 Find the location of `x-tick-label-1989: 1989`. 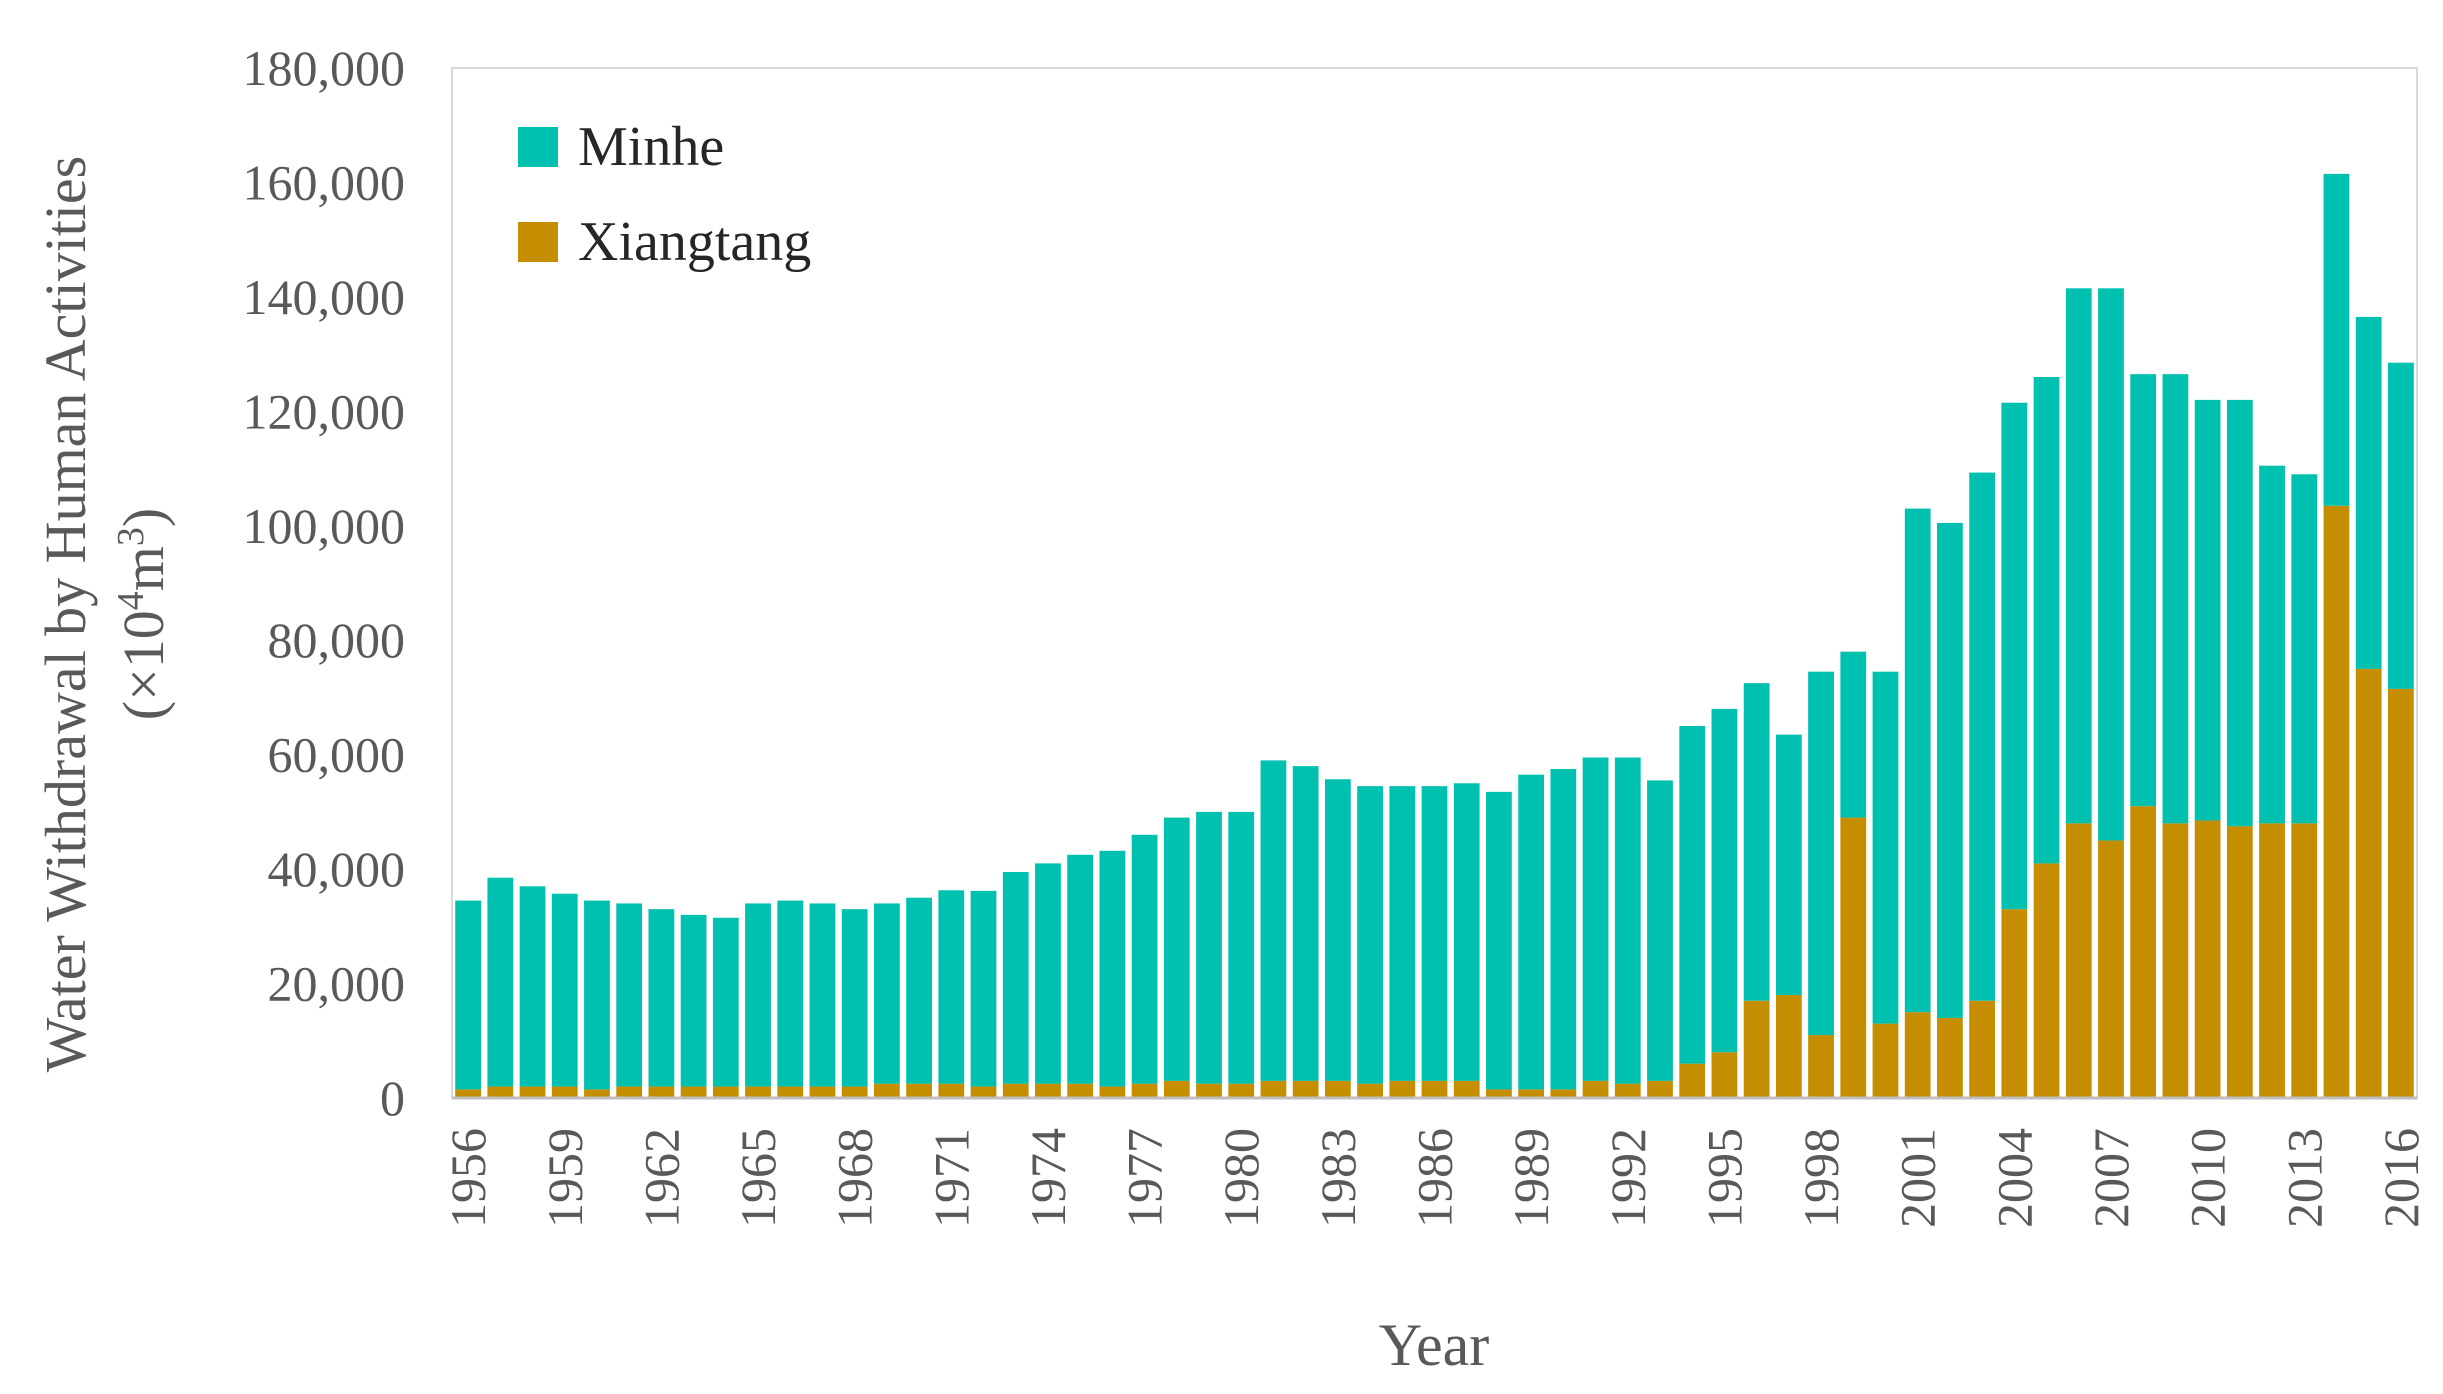

x-tick-label-1989: 1989 is located at coordinates (1531, 1178).